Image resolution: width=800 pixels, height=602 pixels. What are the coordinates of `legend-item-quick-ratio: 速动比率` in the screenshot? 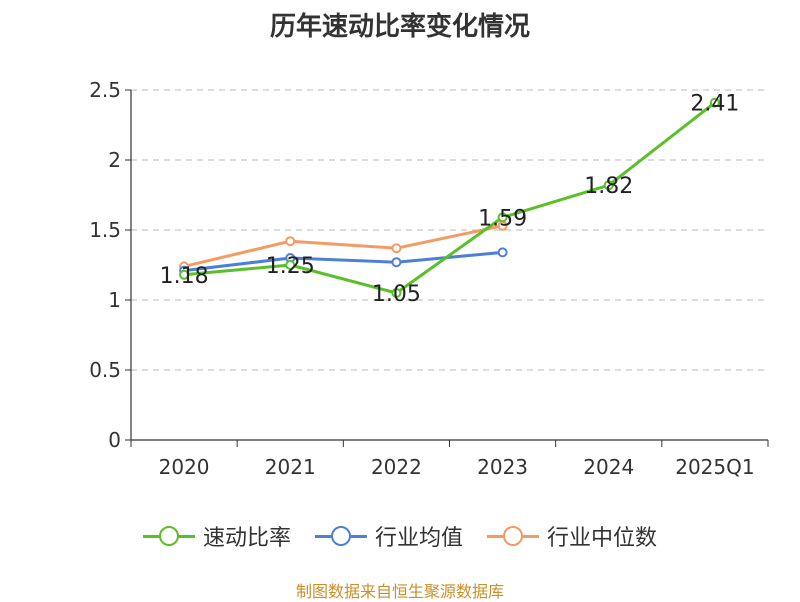 It's located at (216, 536).